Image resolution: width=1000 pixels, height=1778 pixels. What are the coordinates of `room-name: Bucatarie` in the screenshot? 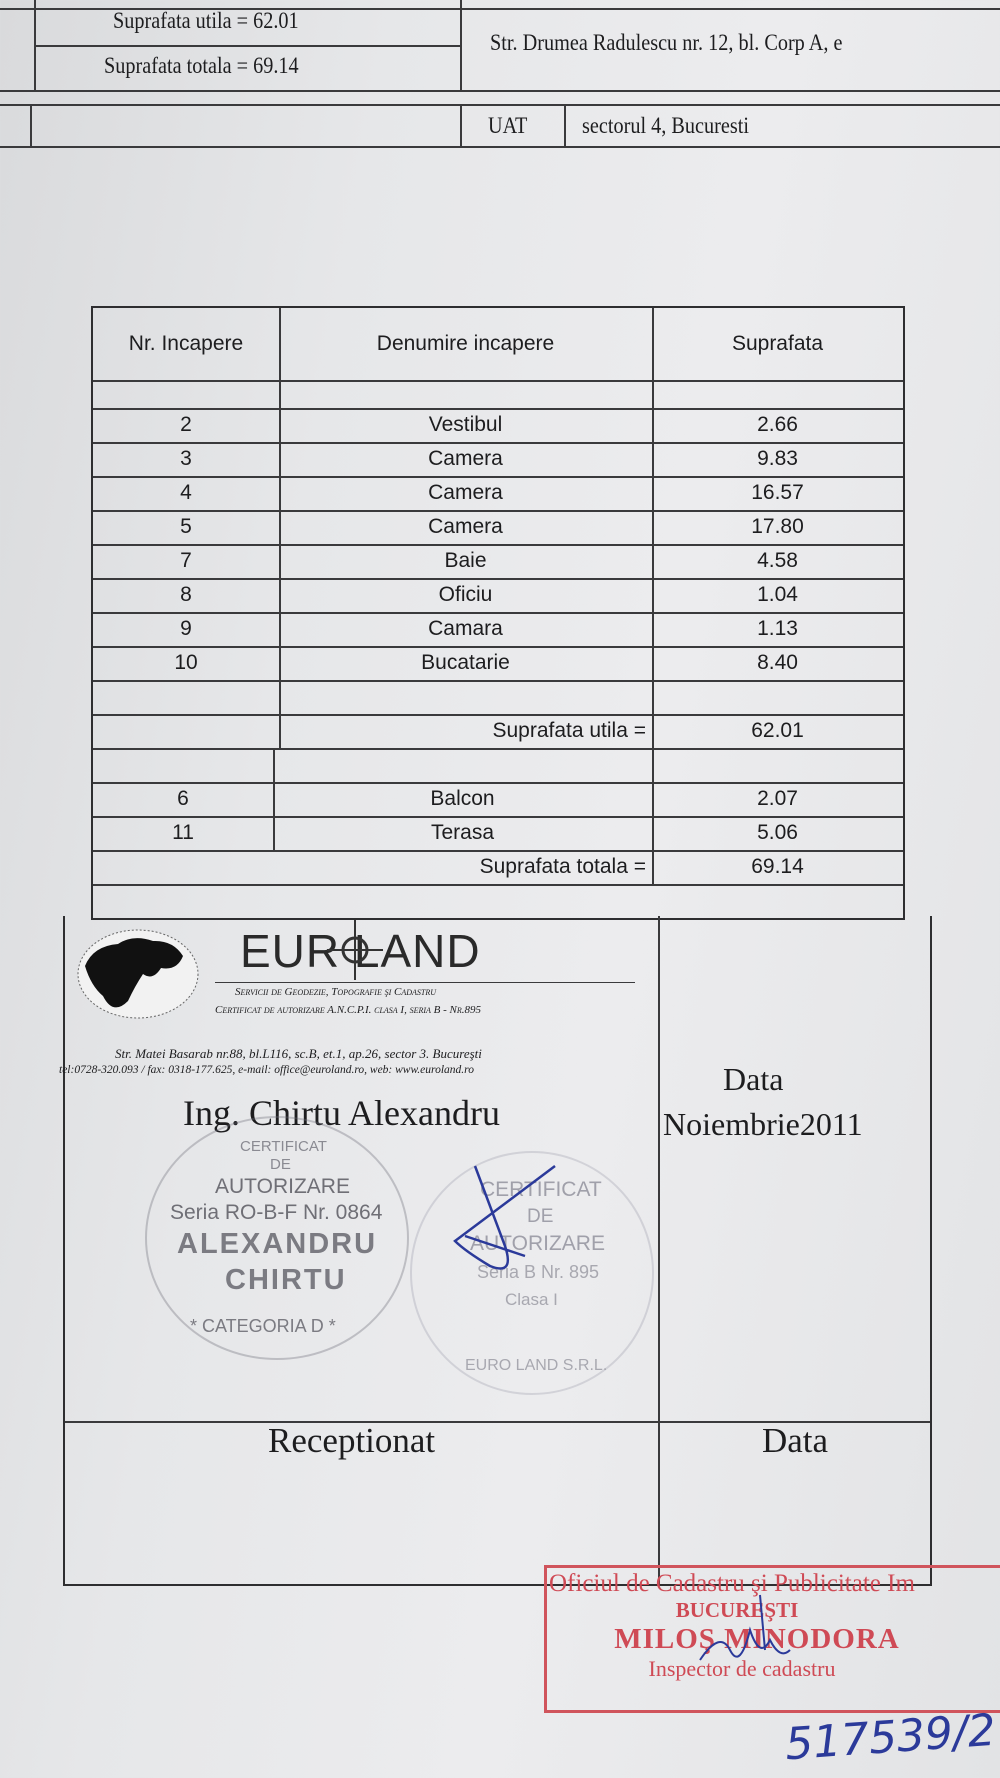 It's located at (465, 662).